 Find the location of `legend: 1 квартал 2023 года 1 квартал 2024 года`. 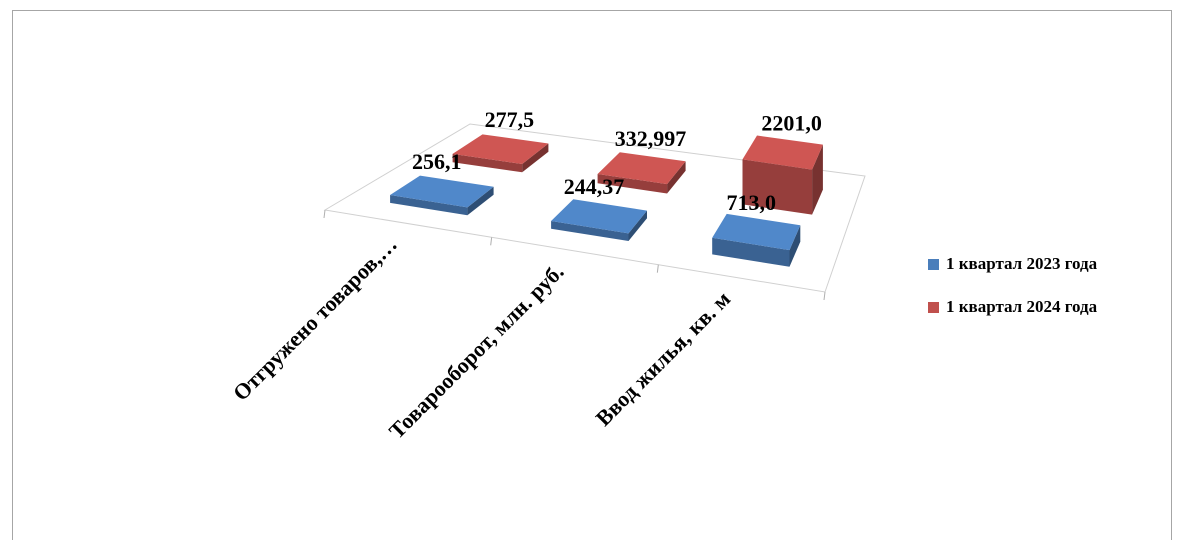

legend: 1 квартал 2023 года 1 квартал 2024 года is located at coordinates (1012, 295).